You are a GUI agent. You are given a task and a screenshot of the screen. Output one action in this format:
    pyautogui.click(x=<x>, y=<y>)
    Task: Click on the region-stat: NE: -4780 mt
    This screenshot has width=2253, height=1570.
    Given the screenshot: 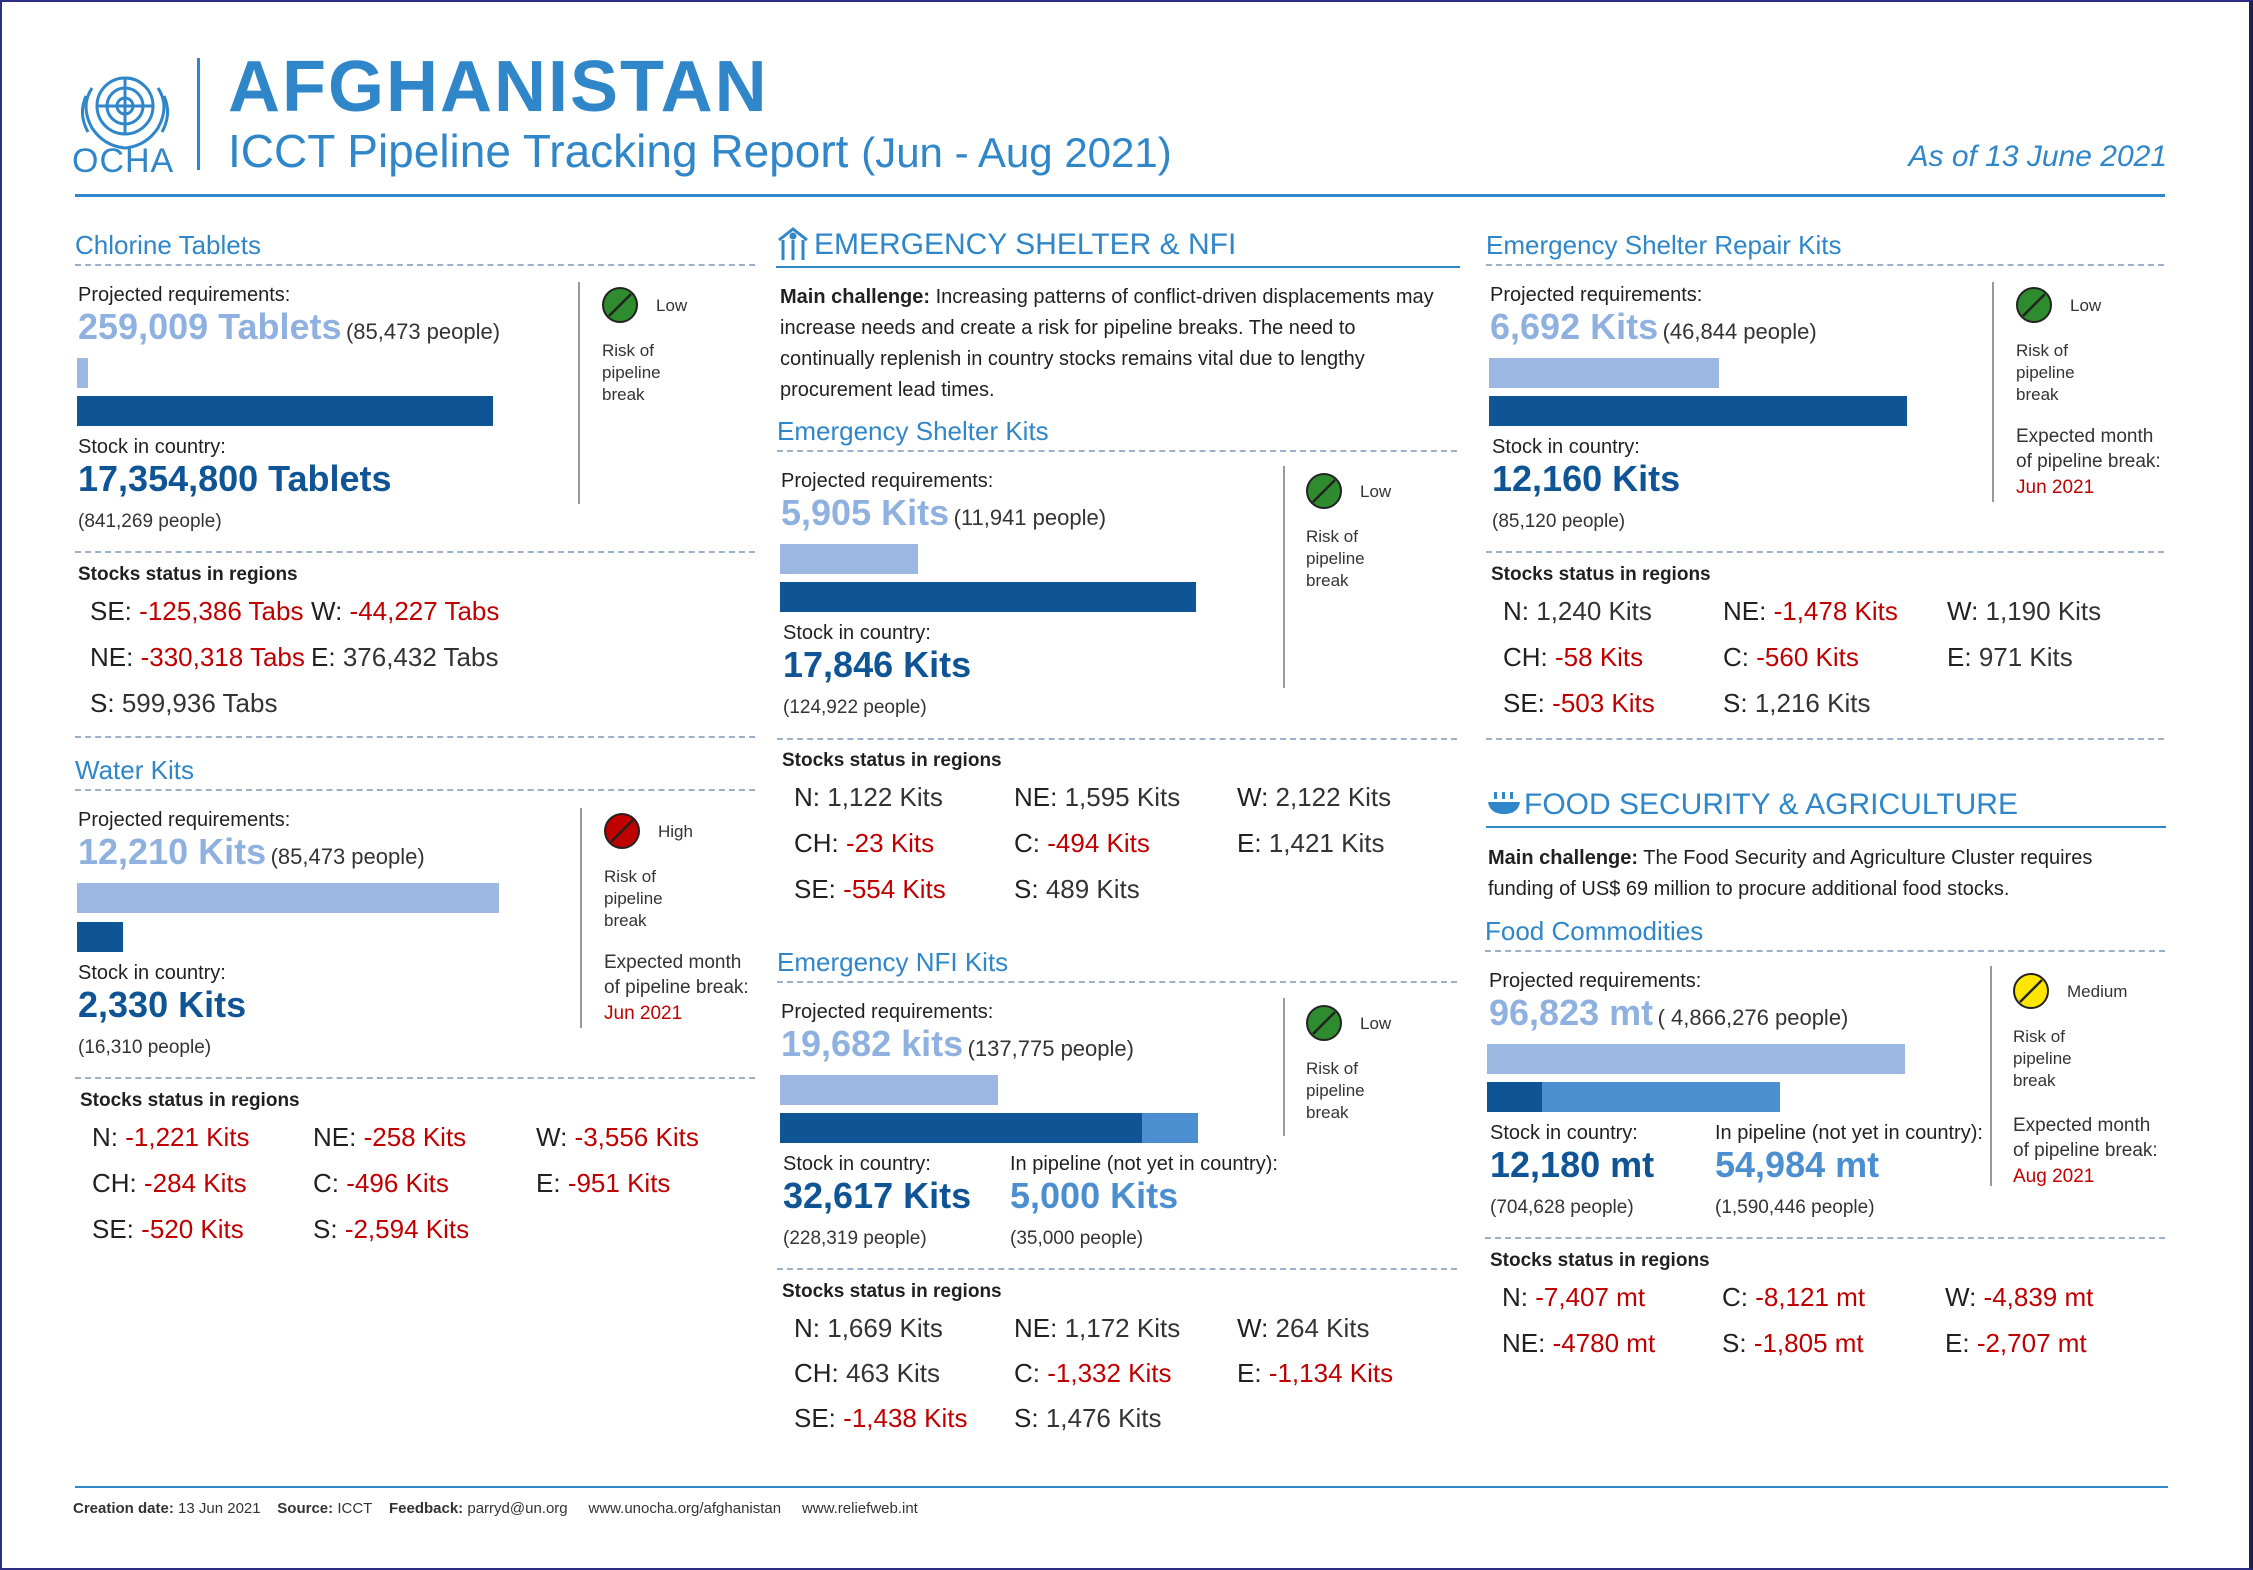 What is the action you would take?
    pyautogui.click(x=1578, y=1343)
    